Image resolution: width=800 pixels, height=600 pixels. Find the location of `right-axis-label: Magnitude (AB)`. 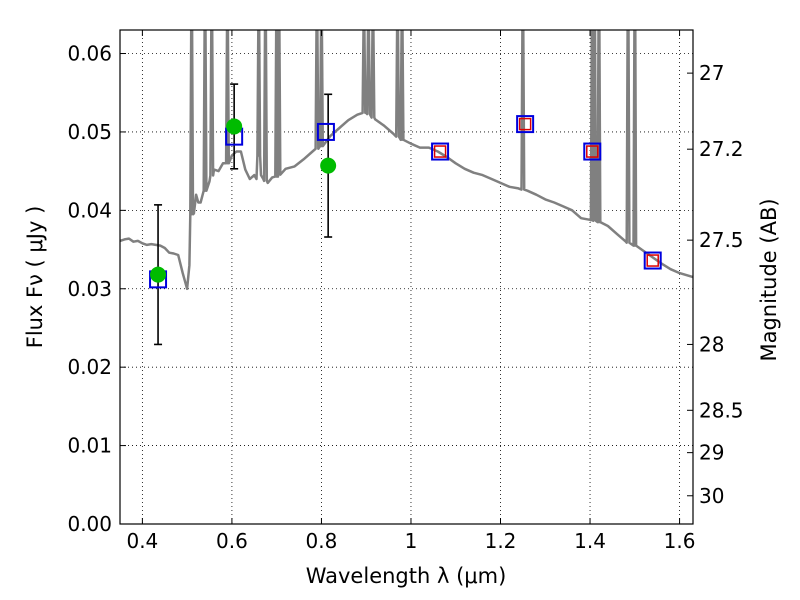

right-axis-label: Magnitude (AB) is located at coordinates (769, 279).